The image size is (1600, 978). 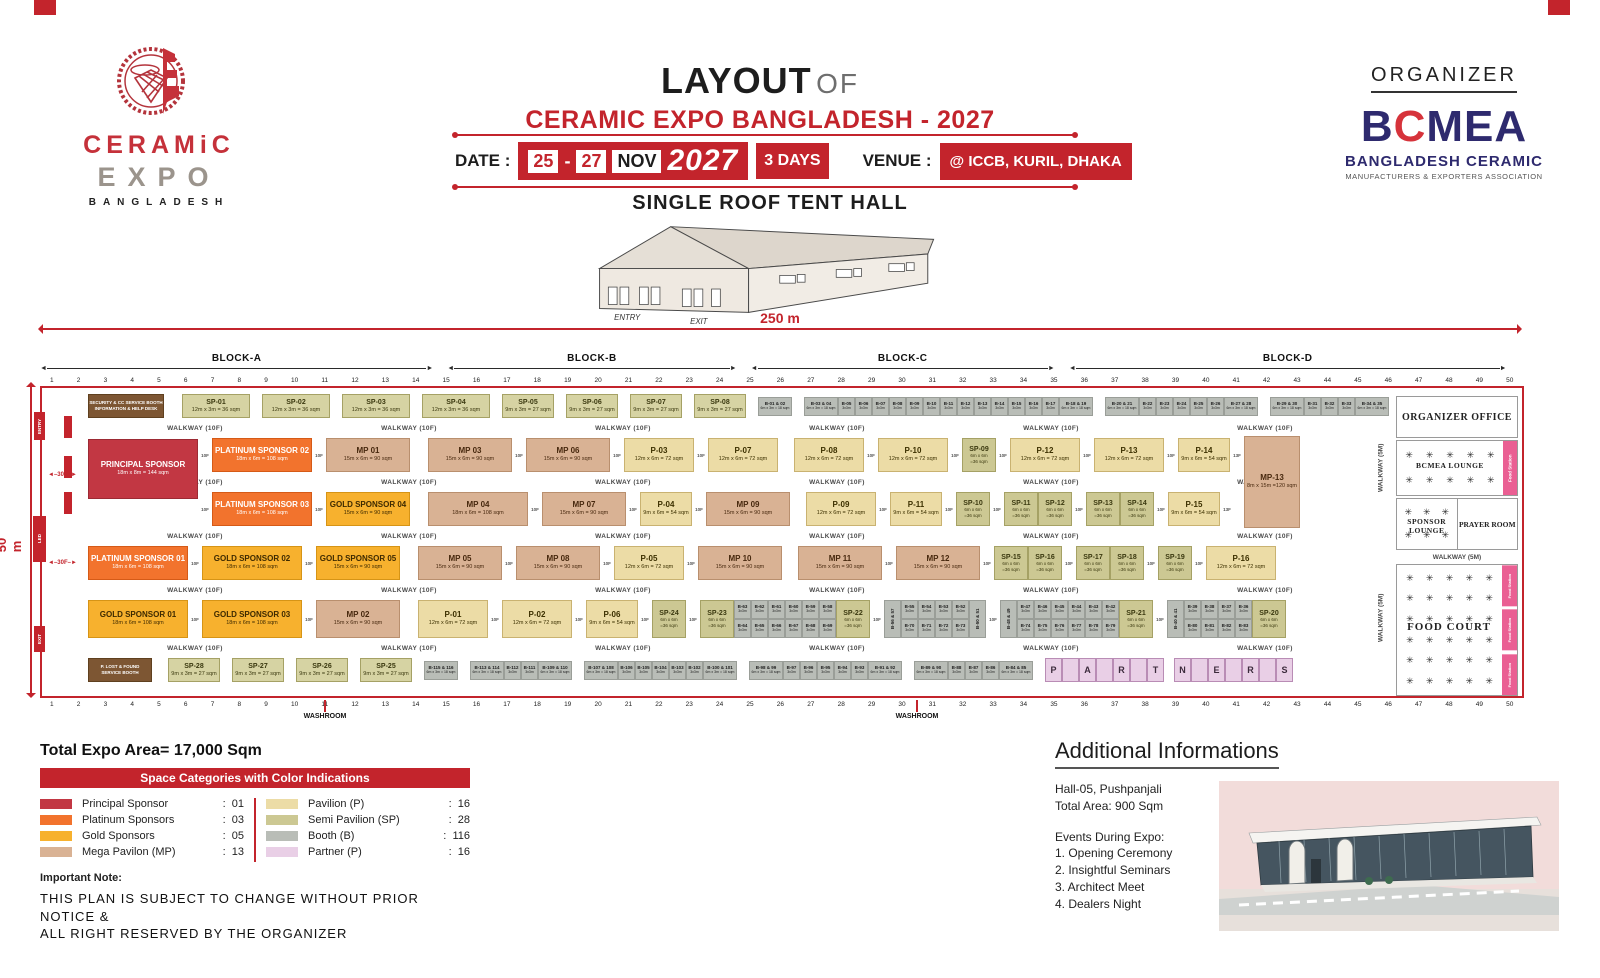 I want to click on booth-id: B-07, so click(x=880, y=403).